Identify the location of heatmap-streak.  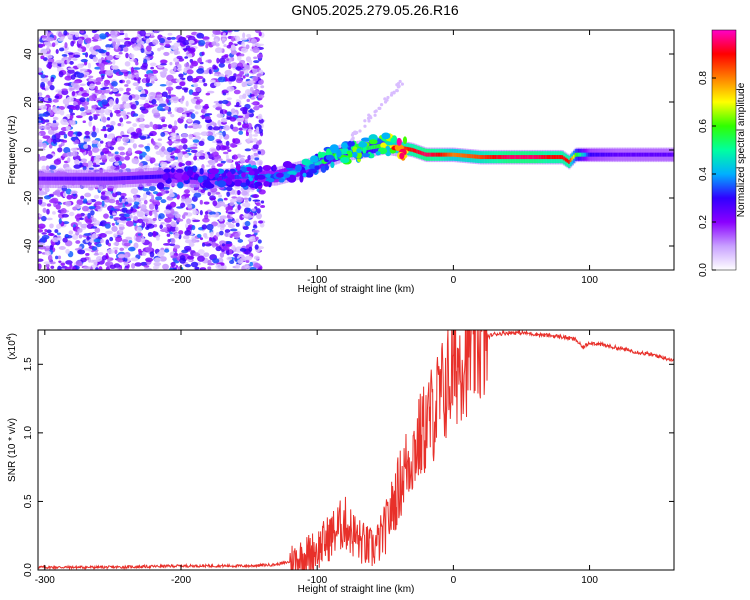
(368, 118).